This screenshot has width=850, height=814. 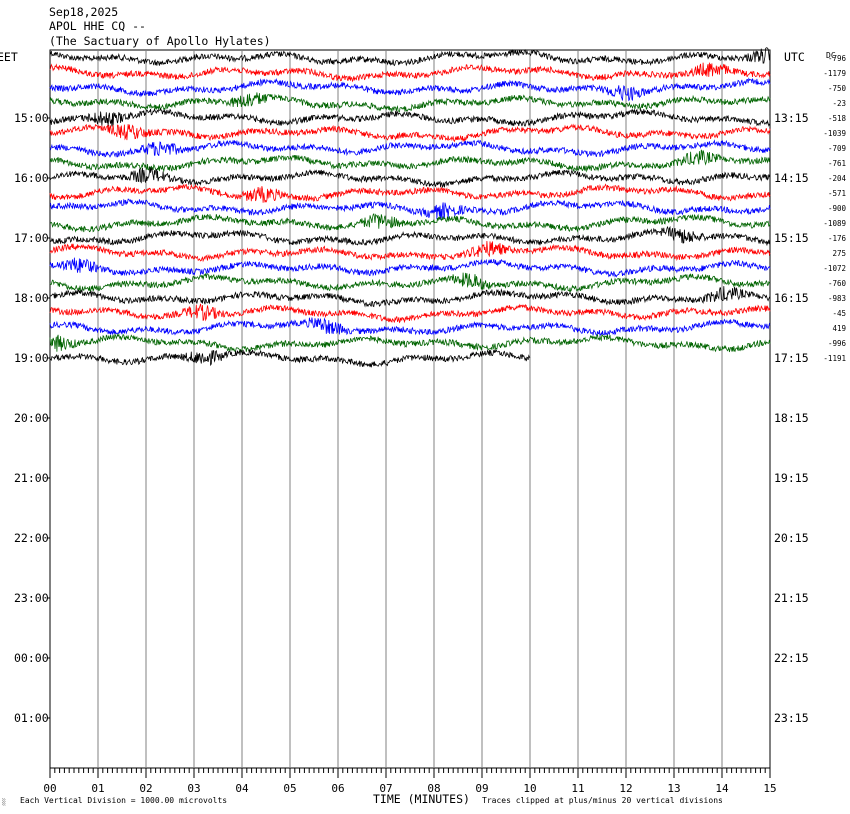 I want to click on x-tick-label: 05, so click(x=289, y=788).